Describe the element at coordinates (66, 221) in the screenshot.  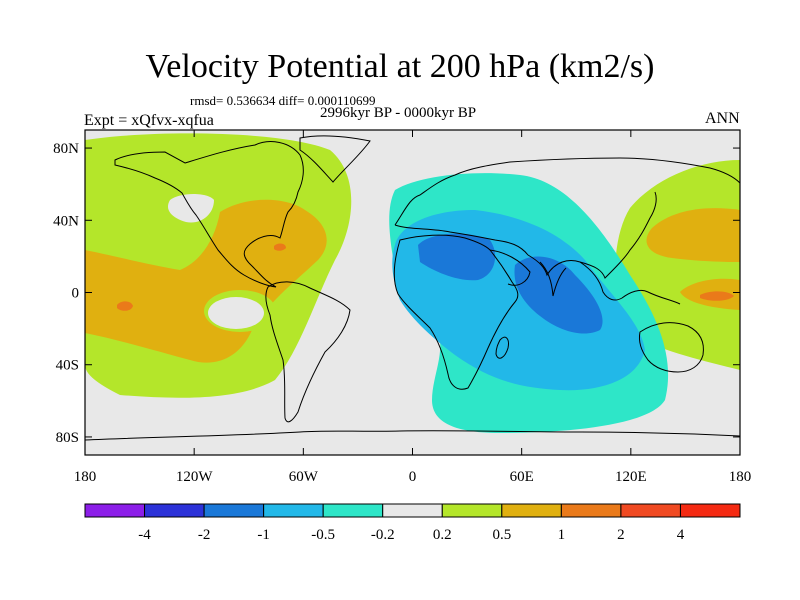
I see `lat-tick-label: 40N` at that location.